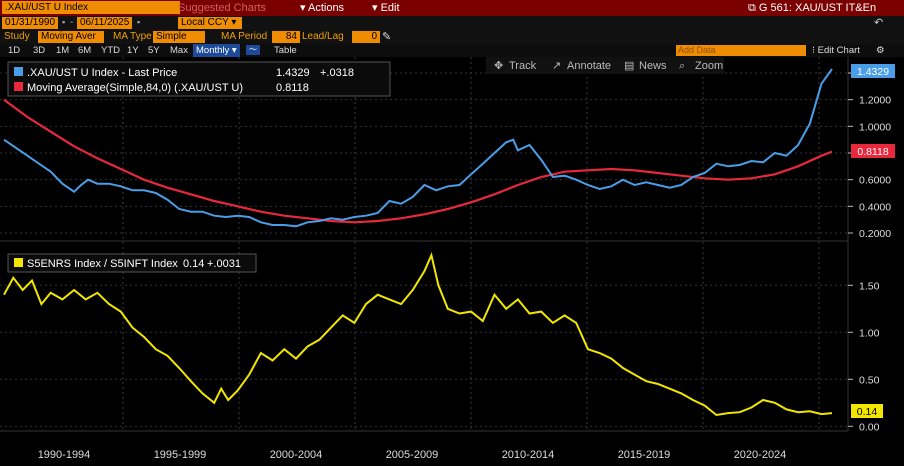 The width and height of the screenshot is (904, 466). Describe the element at coordinates (68, 36) in the screenshot. I see `study-value: Moving Aver` at that location.